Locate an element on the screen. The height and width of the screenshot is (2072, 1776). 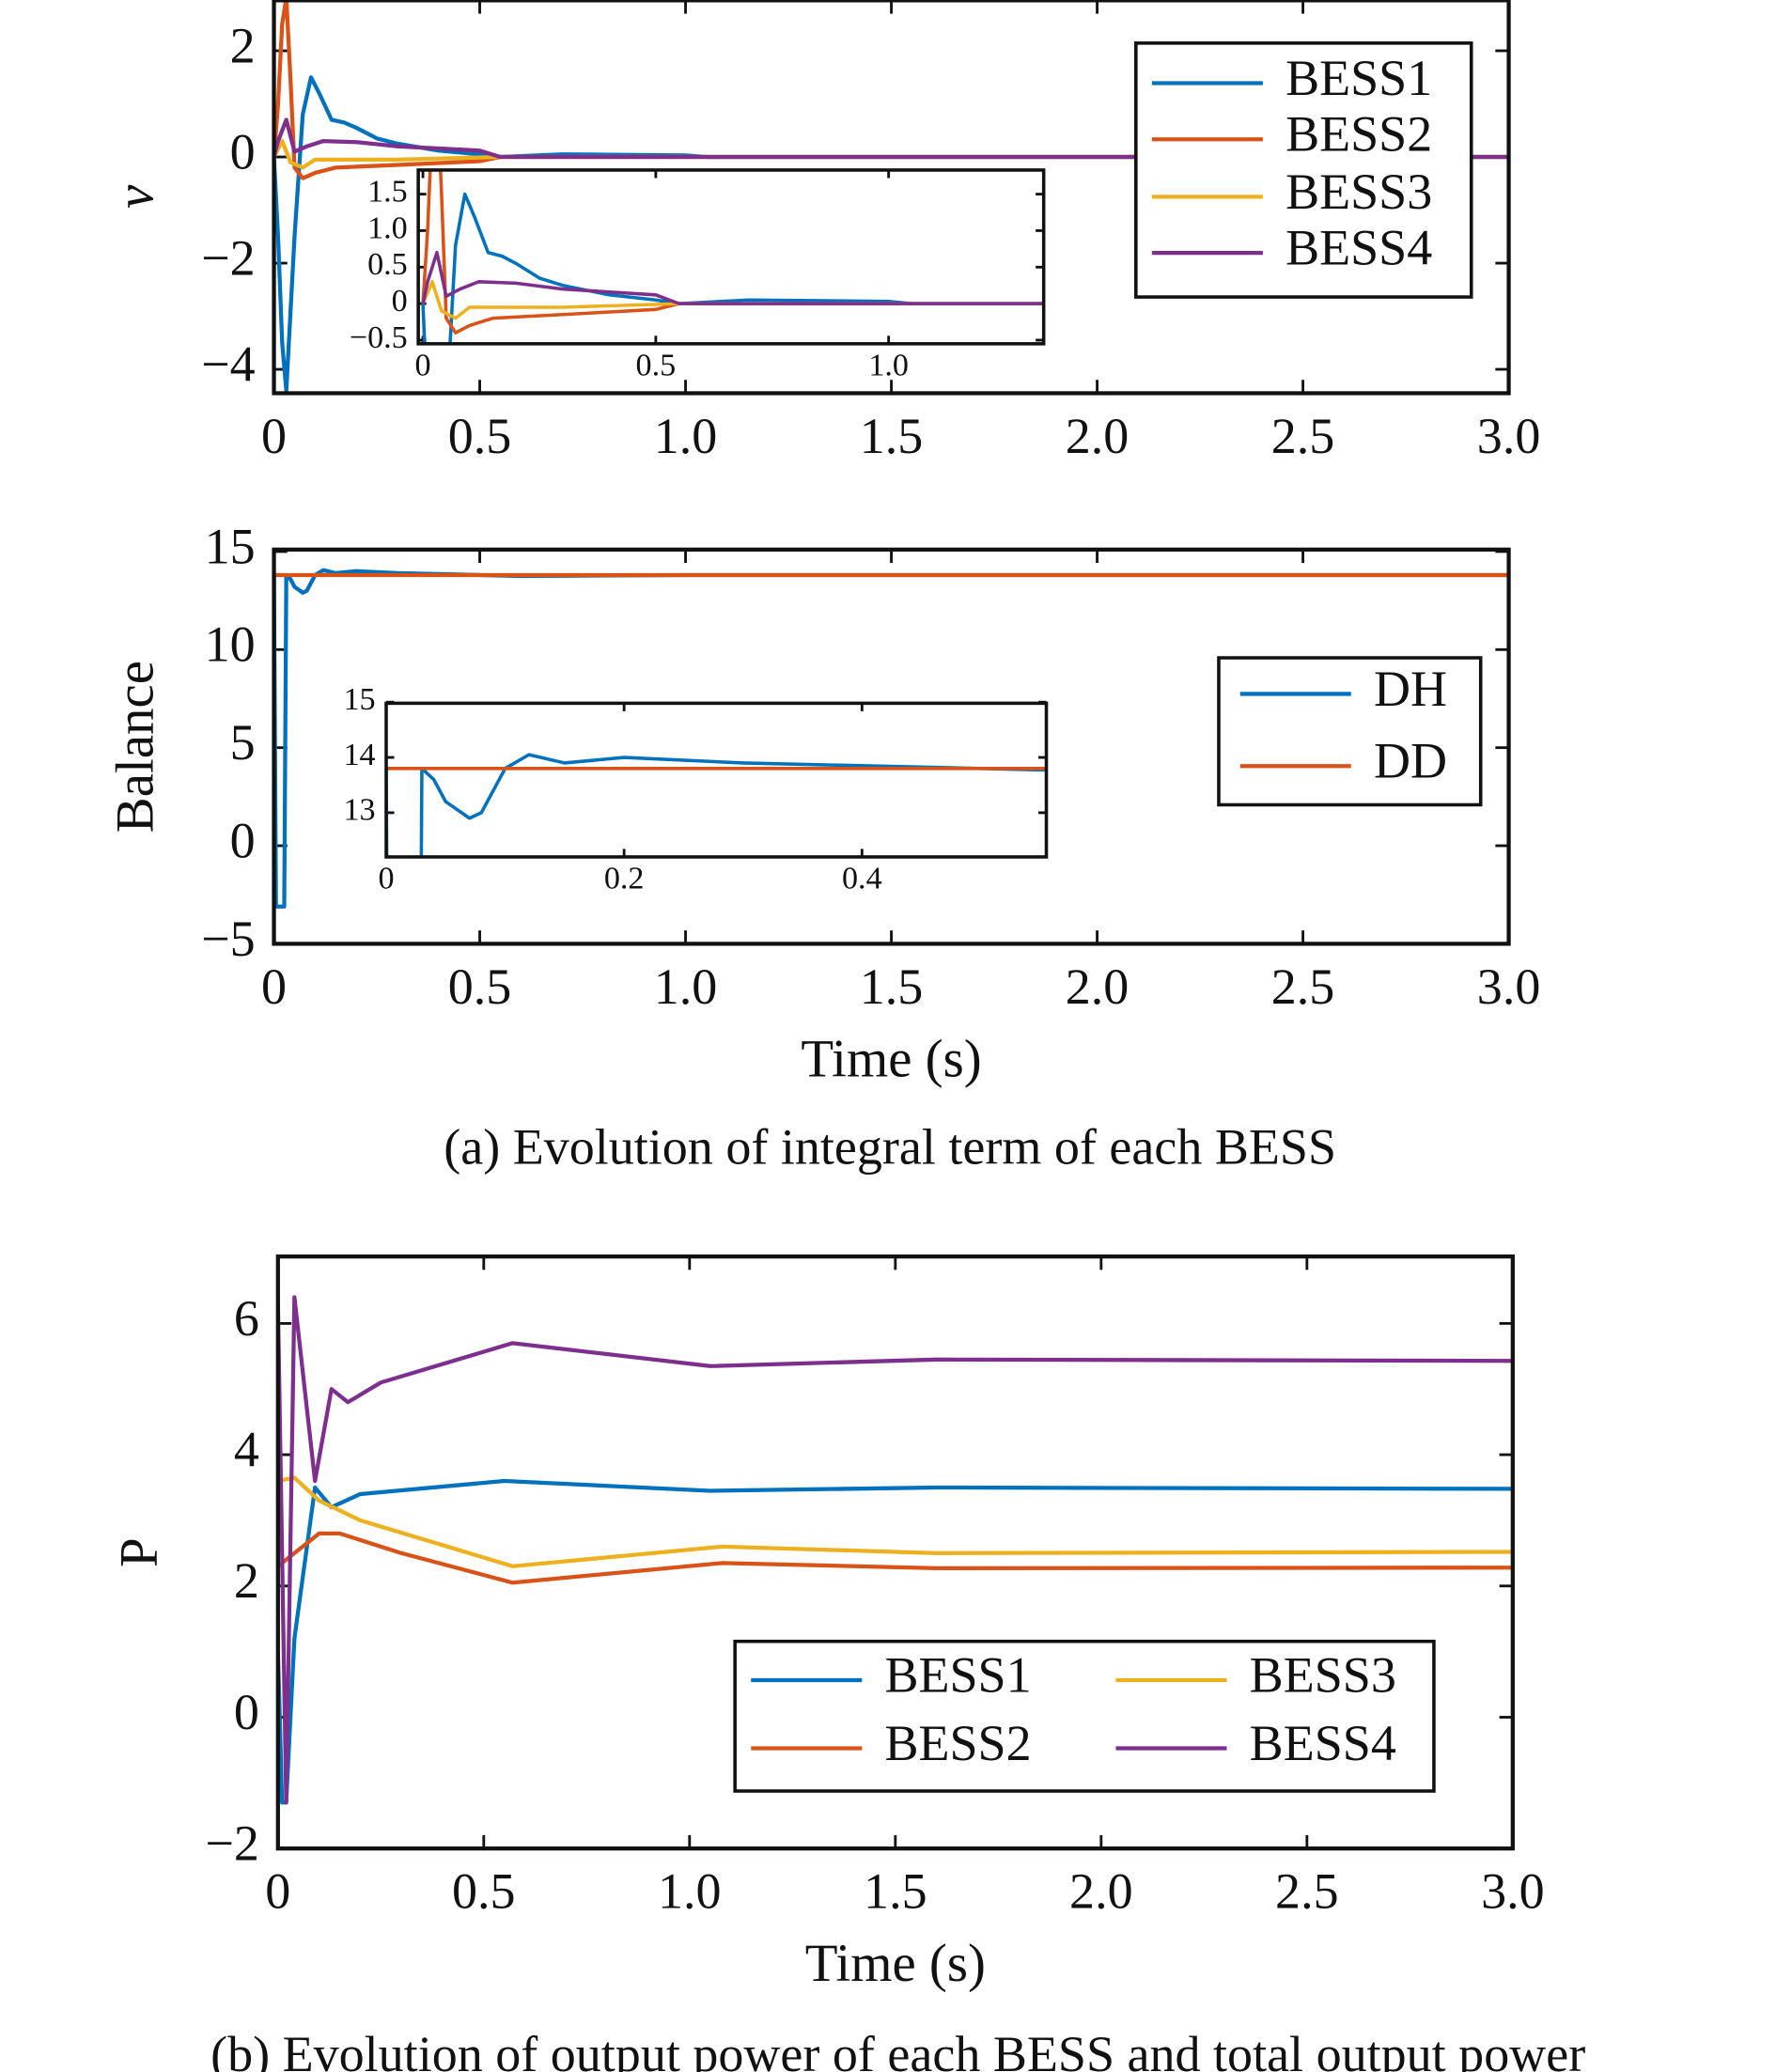
y-tick-label: 1.5 is located at coordinates (387, 191).